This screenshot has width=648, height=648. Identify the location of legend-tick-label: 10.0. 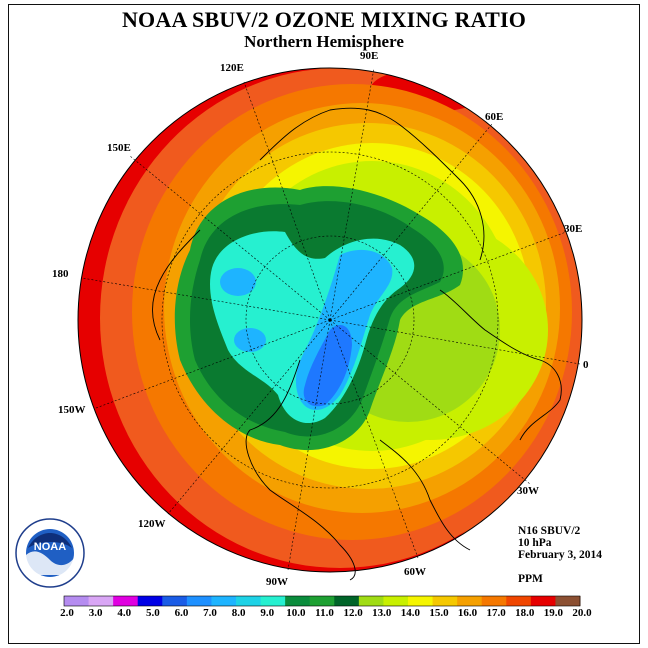
(296, 613).